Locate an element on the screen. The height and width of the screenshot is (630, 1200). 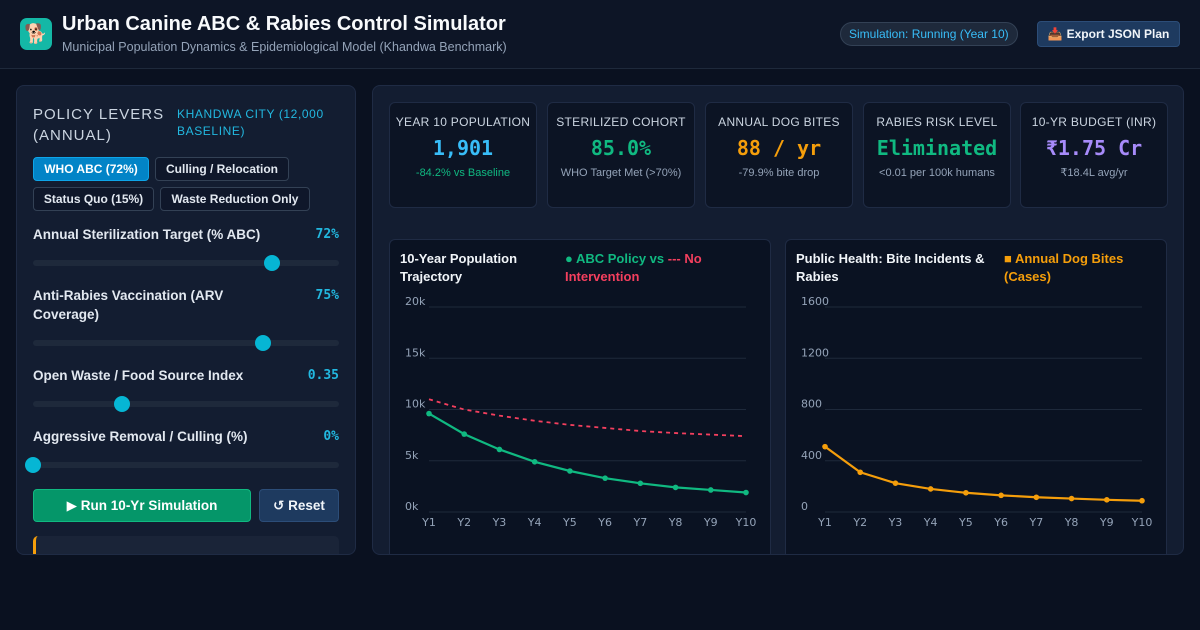
alert-strip is located at coordinates (186, 545).